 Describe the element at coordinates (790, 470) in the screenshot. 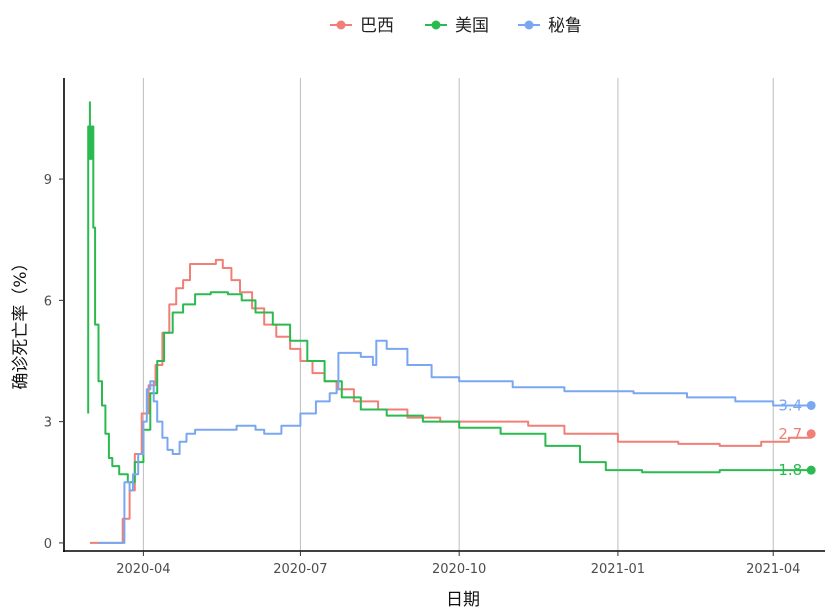

I see `series-end-label: 1.8` at that location.